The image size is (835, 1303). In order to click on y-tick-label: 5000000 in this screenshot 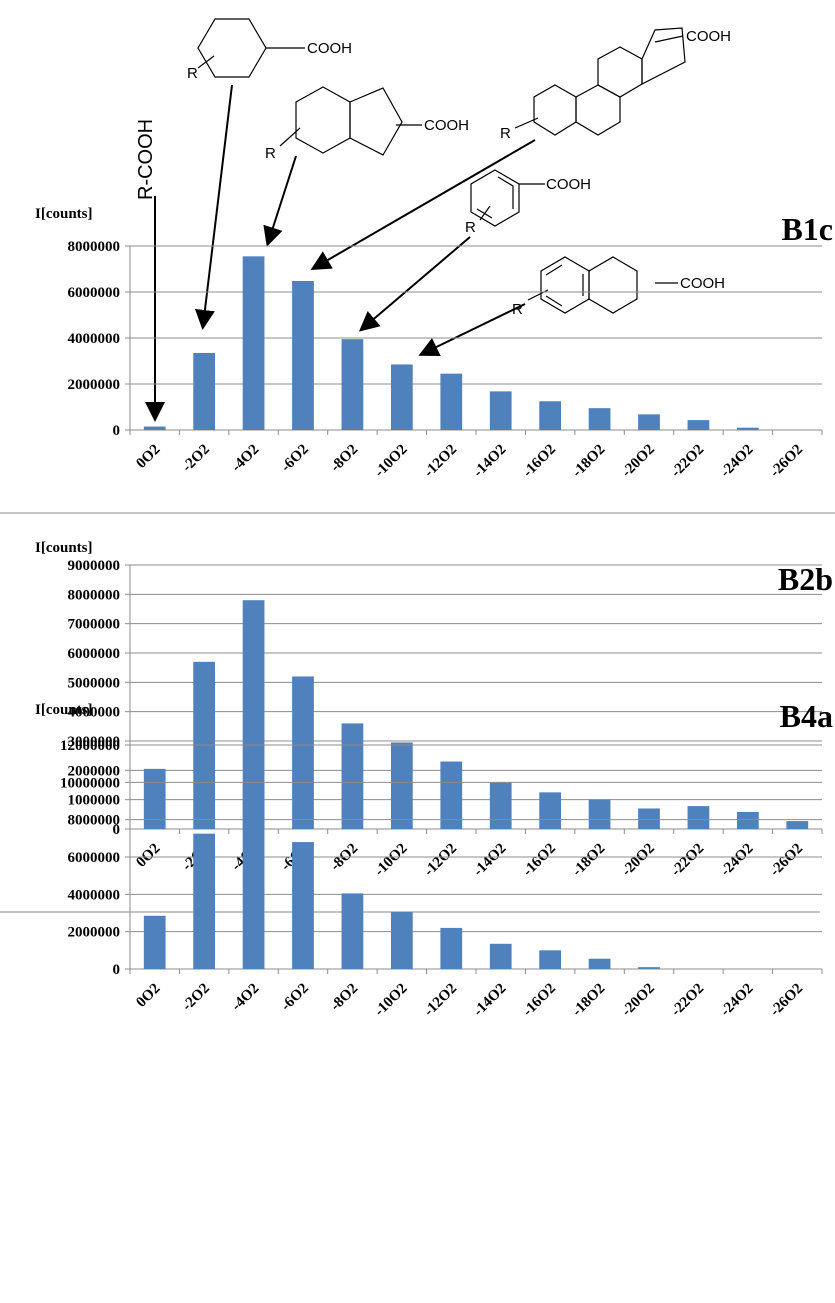, I will do `click(94, 683)`.